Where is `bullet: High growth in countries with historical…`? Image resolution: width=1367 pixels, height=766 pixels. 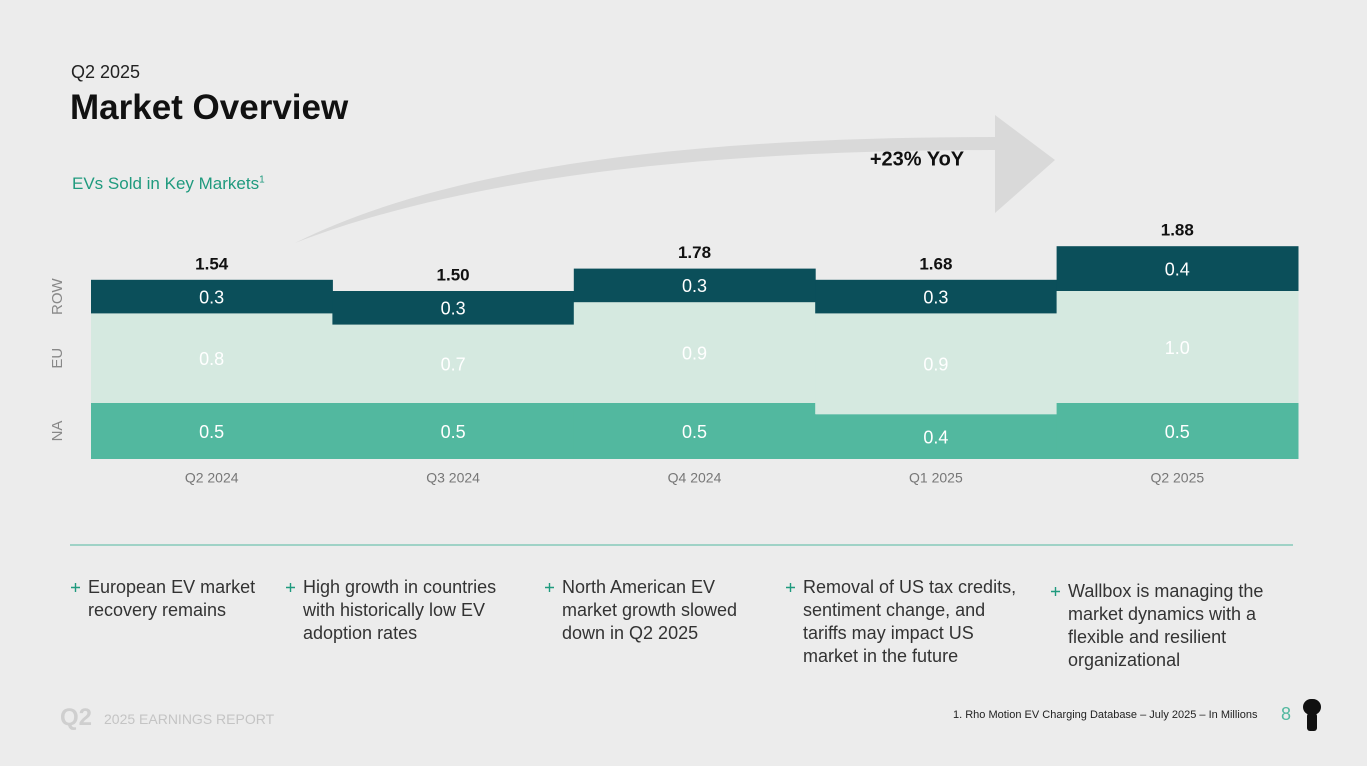
bullet: High growth in countries with historical… is located at coordinates (394, 610).